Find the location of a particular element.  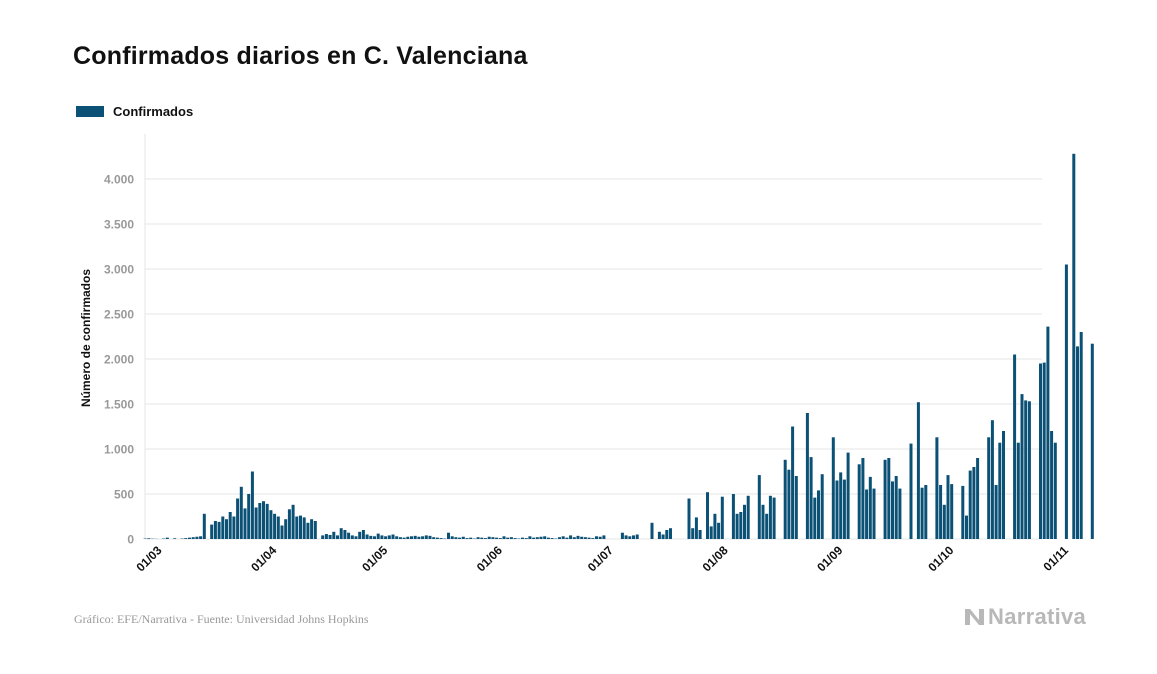

y-tick-label: 0 is located at coordinates (130, 540).